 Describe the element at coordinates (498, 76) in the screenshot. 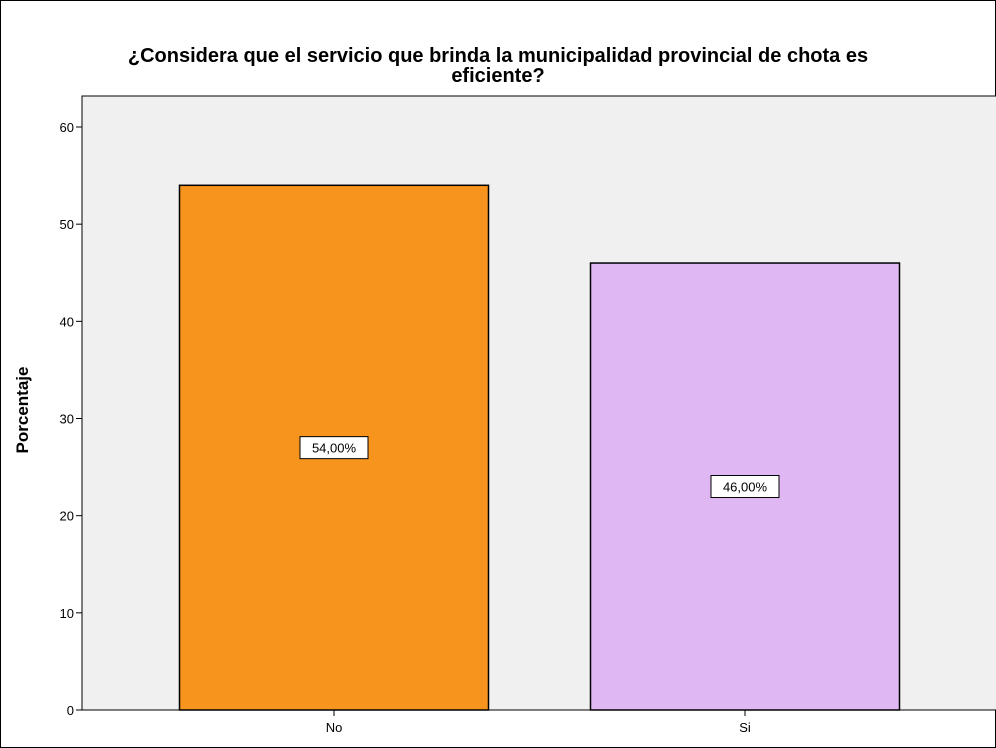

I see `chart-title-line-2: eficiente?` at that location.